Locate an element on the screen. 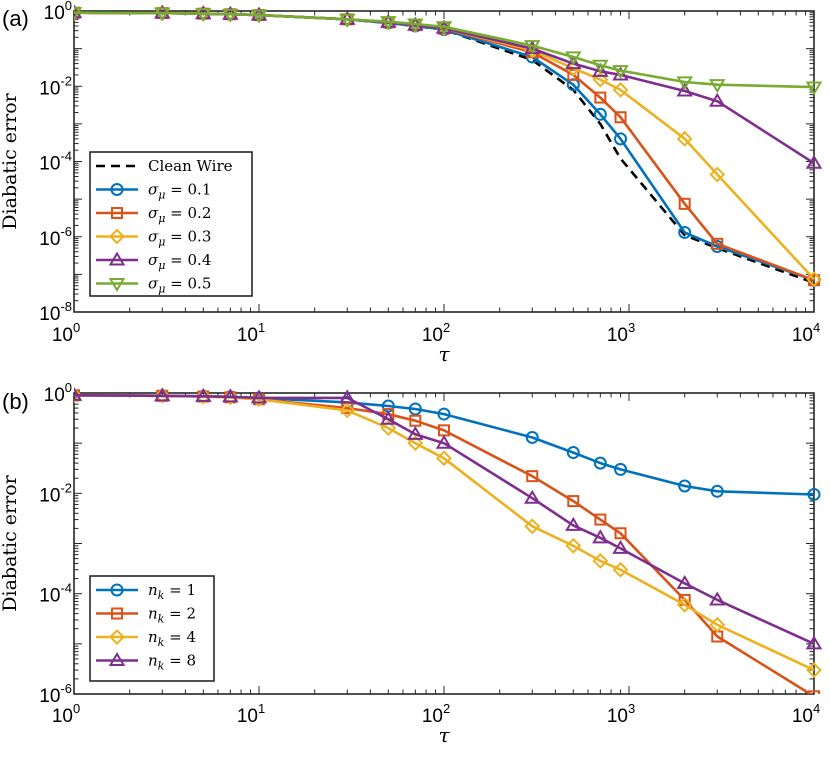 This screenshot has height=757, width=830. legend-item: σμ = 0.4 is located at coordinates (153, 261).